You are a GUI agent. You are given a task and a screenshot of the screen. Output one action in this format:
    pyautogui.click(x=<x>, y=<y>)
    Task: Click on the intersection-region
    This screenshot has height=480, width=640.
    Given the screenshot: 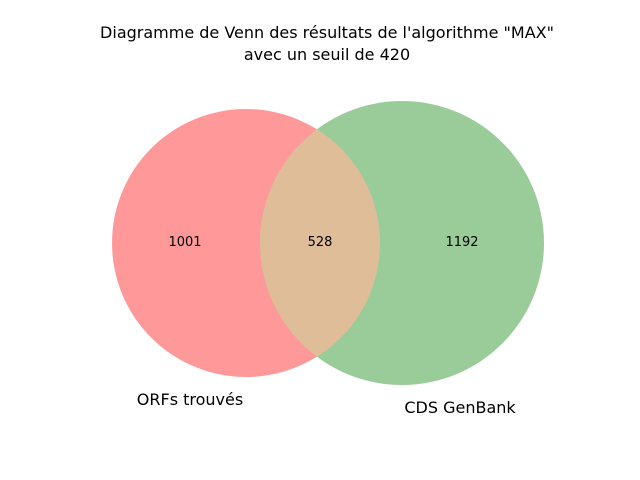 What is the action you would take?
    pyautogui.click(x=320, y=243)
    